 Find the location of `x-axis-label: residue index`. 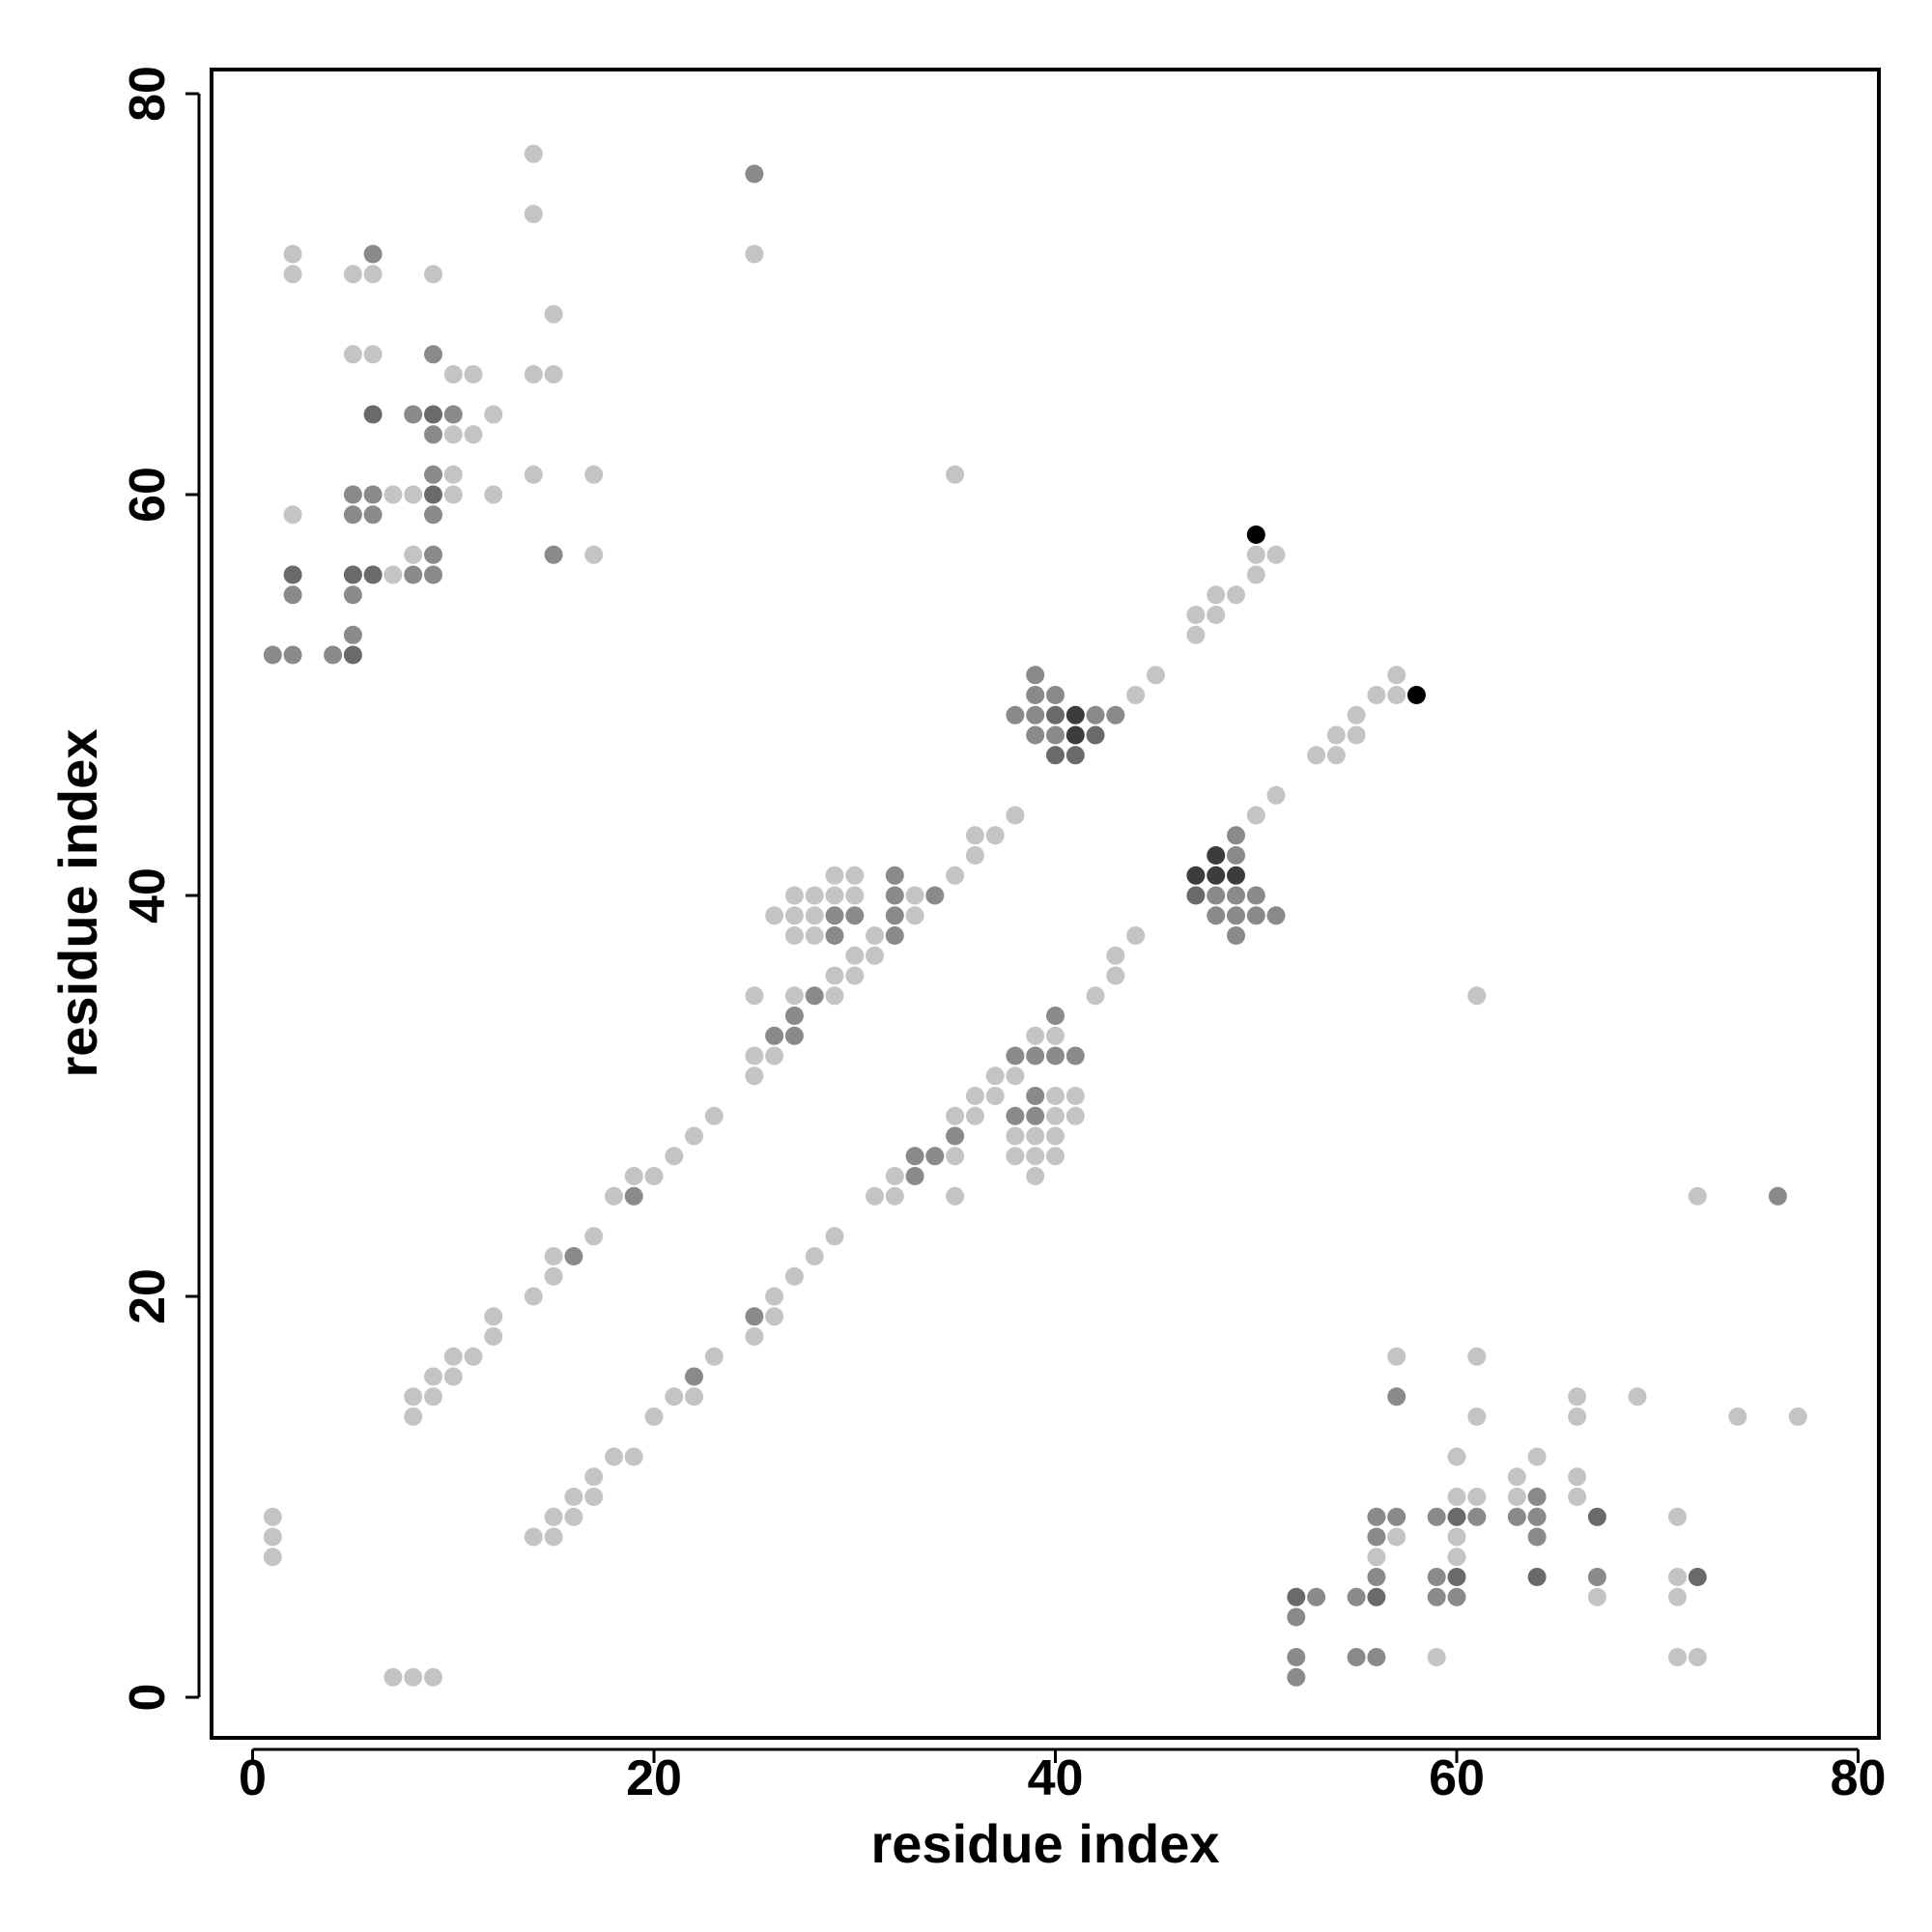

x-axis-label: residue index is located at coordinates (1044, 1843).